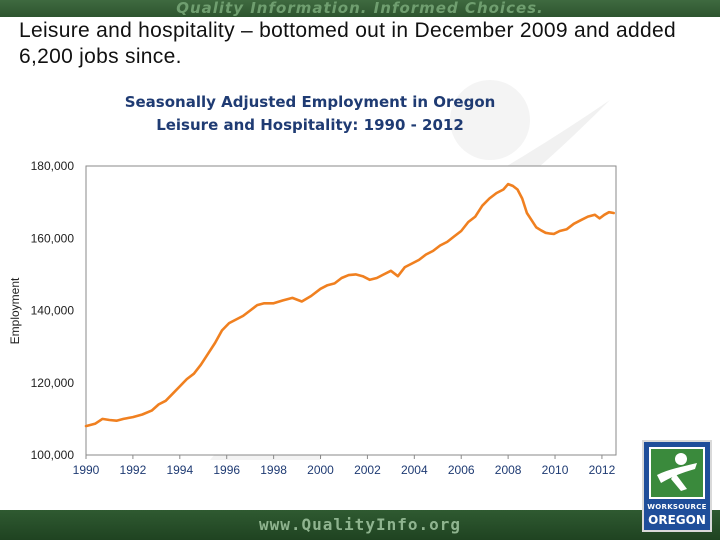 The image size is (720, 540). Describe the element at coordinates (677, 473) in the screenshot. I see `logo-figure-icon` at that location.